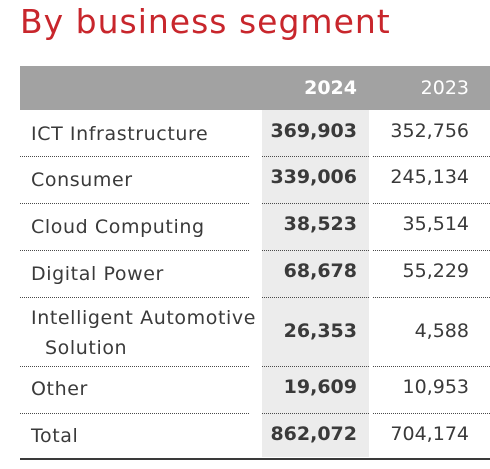 The image size is (490, 469). What do you see at coordinates (59, 389) in the screenshot?
I see `row-label: Other` at bounding box center [59, 389].